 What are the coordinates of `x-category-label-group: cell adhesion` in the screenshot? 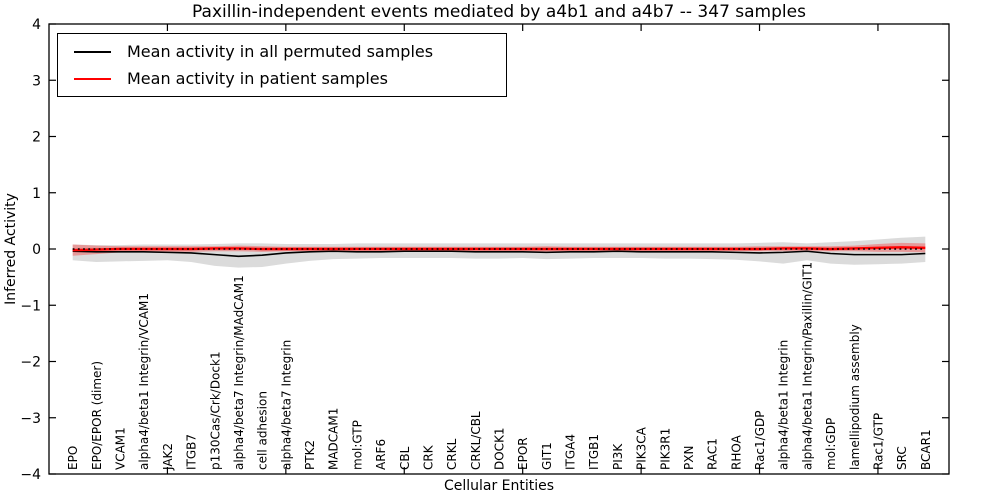 It's located at (263, 430).